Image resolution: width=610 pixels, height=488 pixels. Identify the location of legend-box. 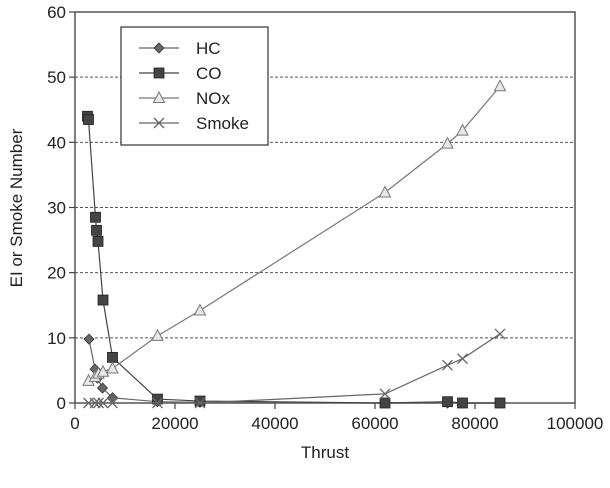
(194, 86).